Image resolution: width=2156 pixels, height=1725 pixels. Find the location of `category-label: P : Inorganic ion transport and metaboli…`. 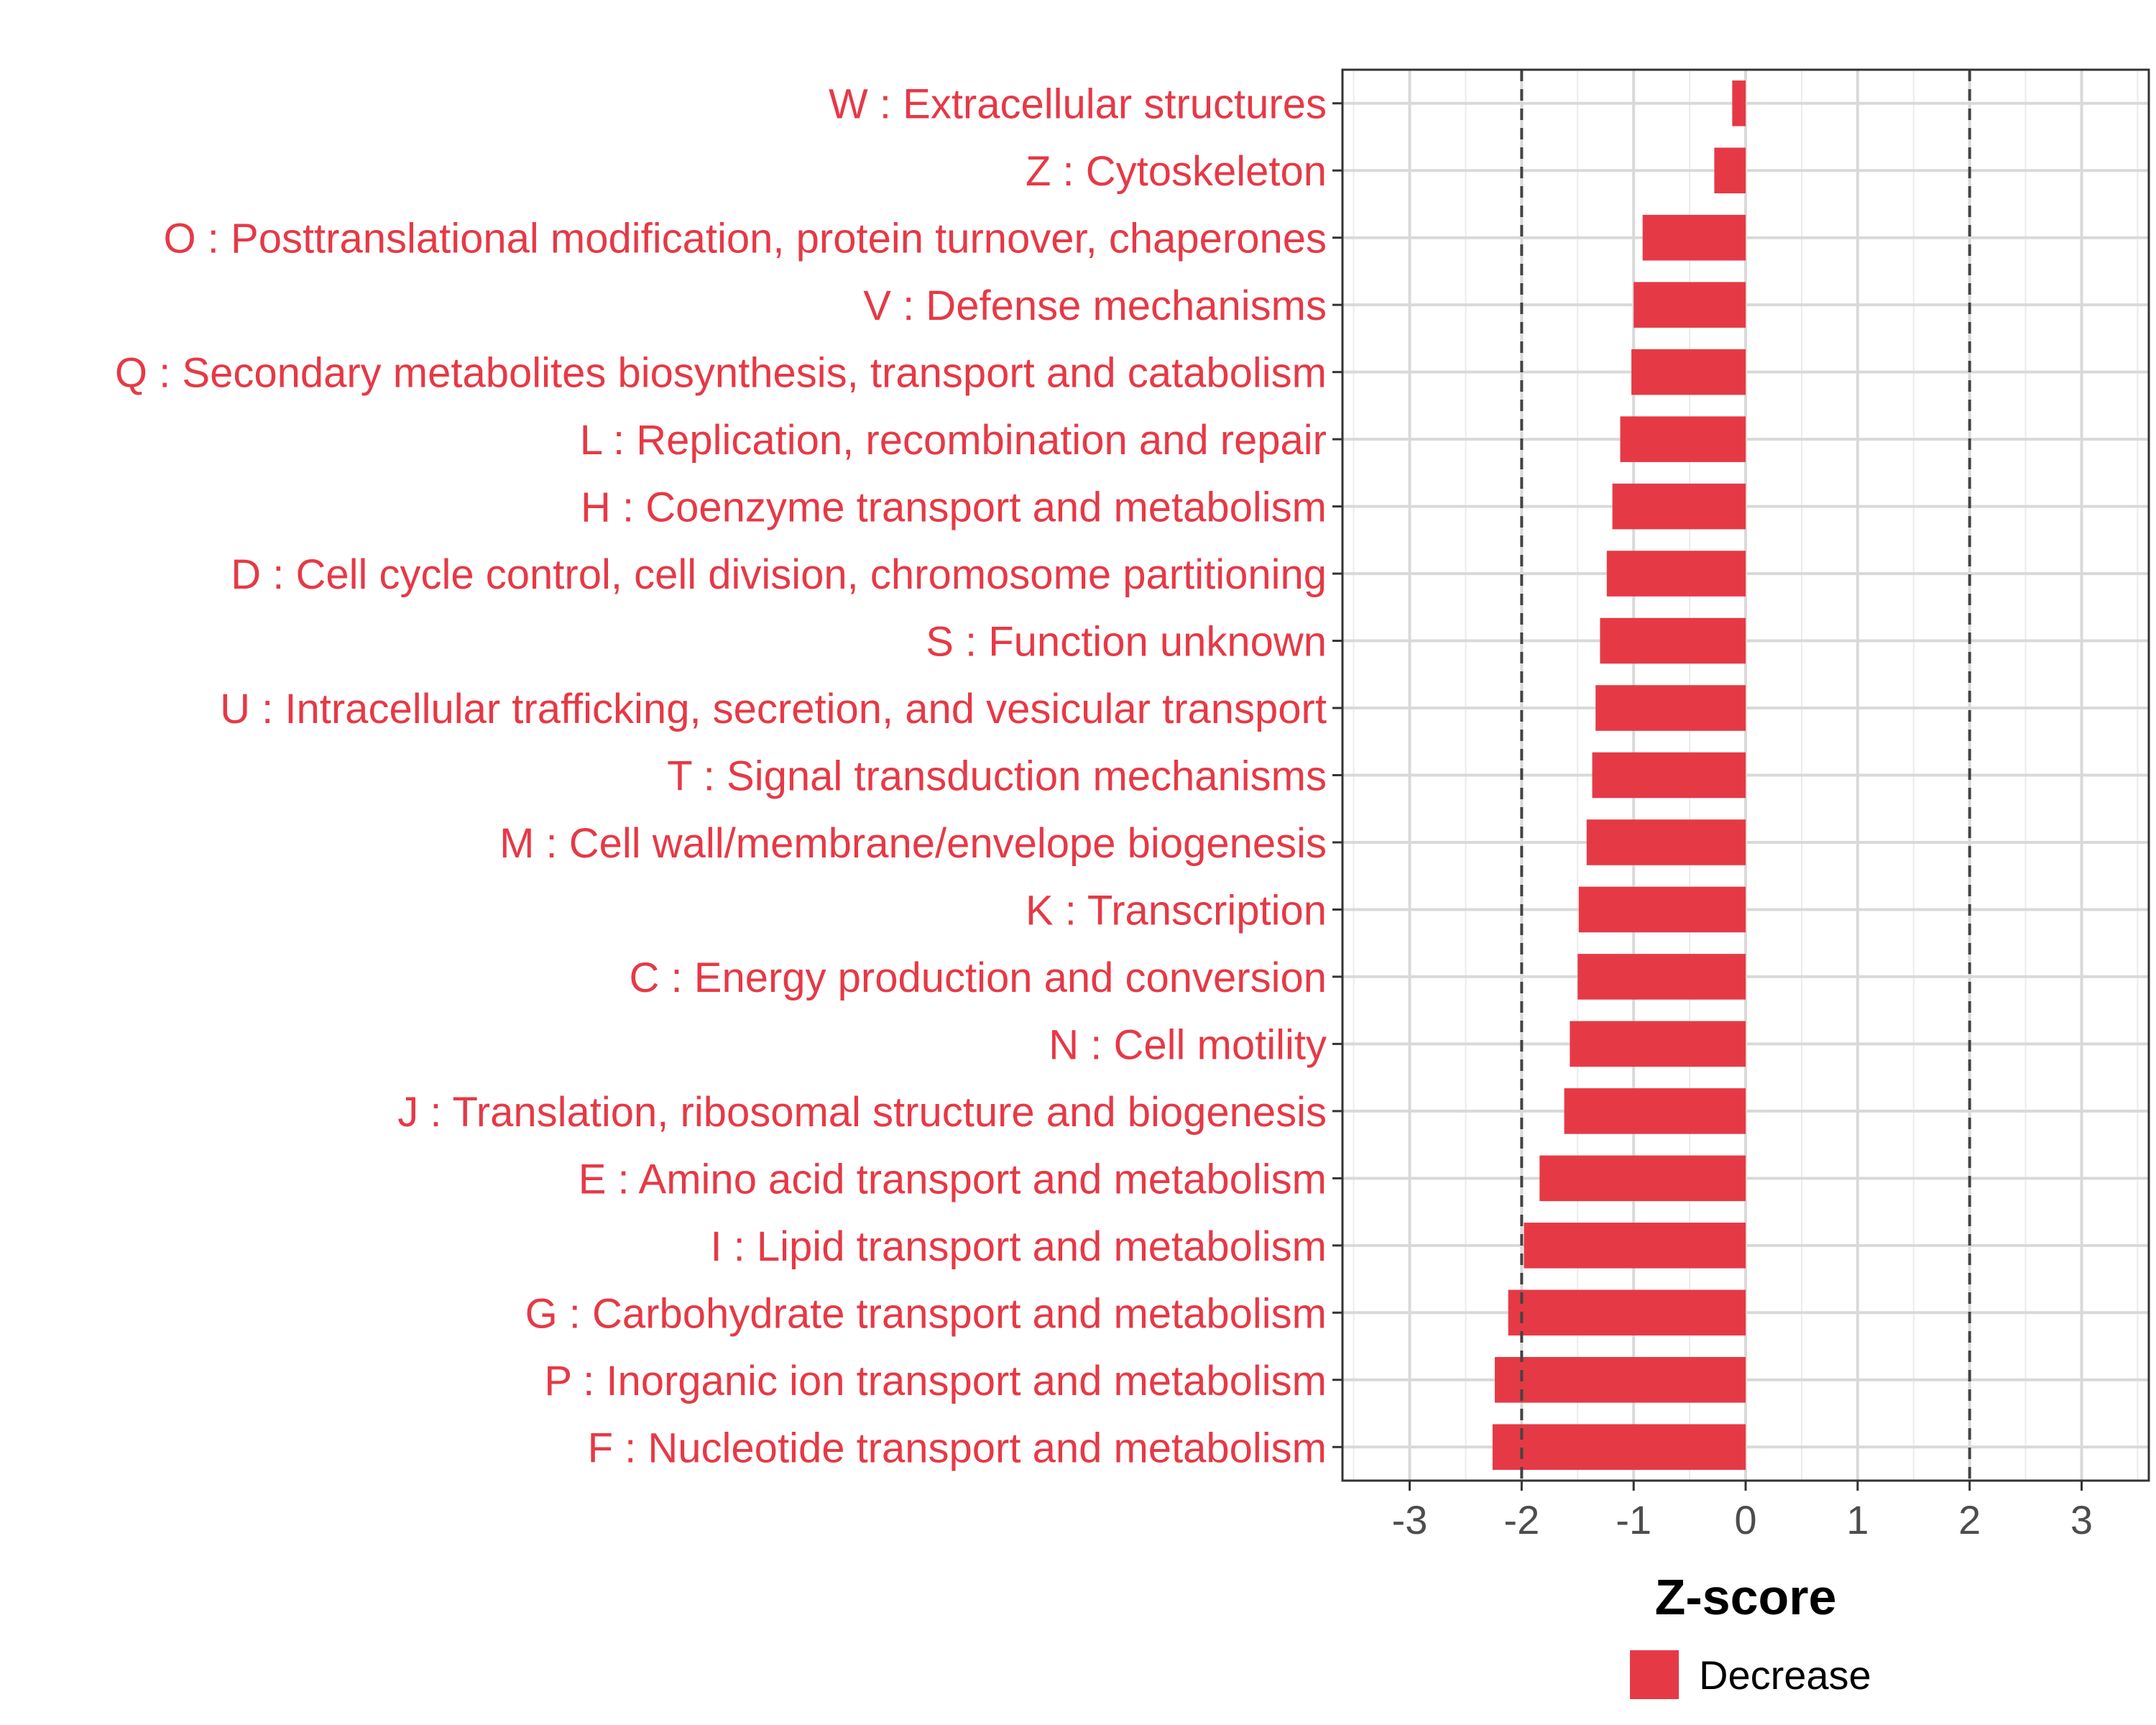

category-label: P : Inorganic ion transport and metaboli… is located at coordinates (935, 1381).